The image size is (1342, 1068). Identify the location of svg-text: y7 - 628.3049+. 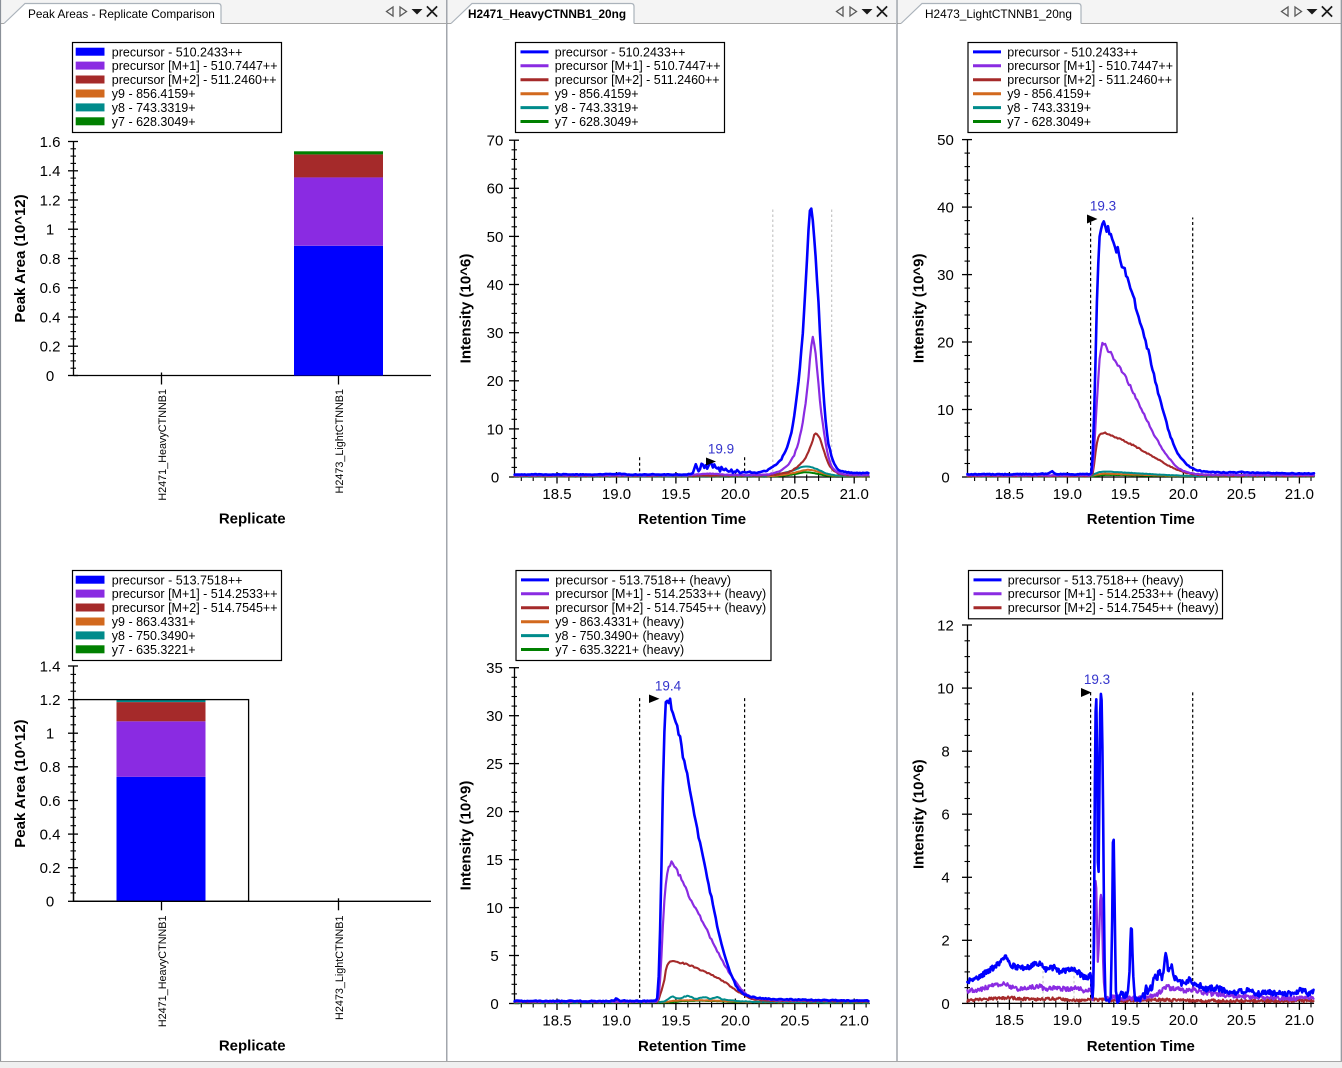
(154, 122).